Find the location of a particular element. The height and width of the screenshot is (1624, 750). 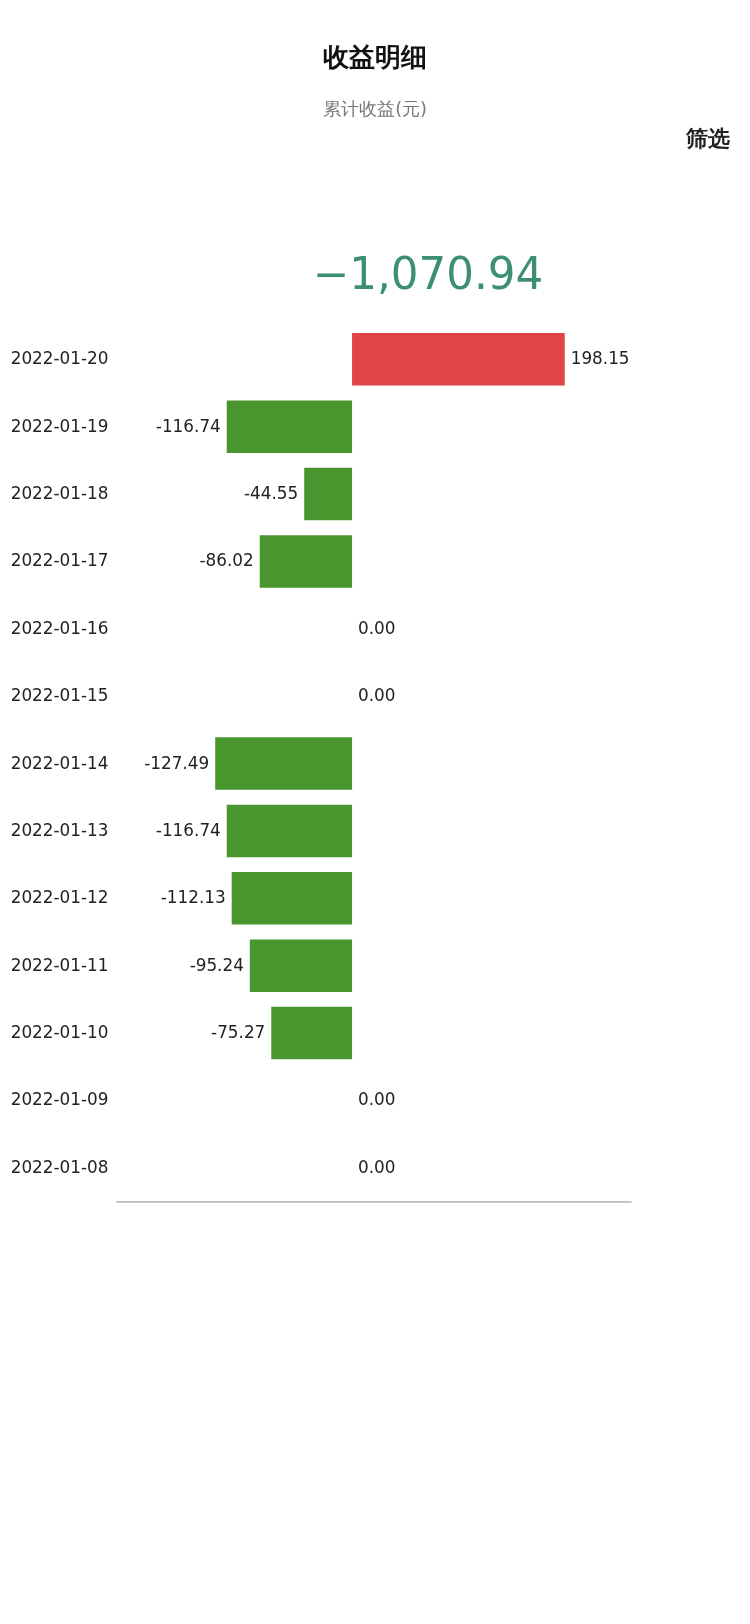

data-label: 198.15 is located at coordinates (600, 358).